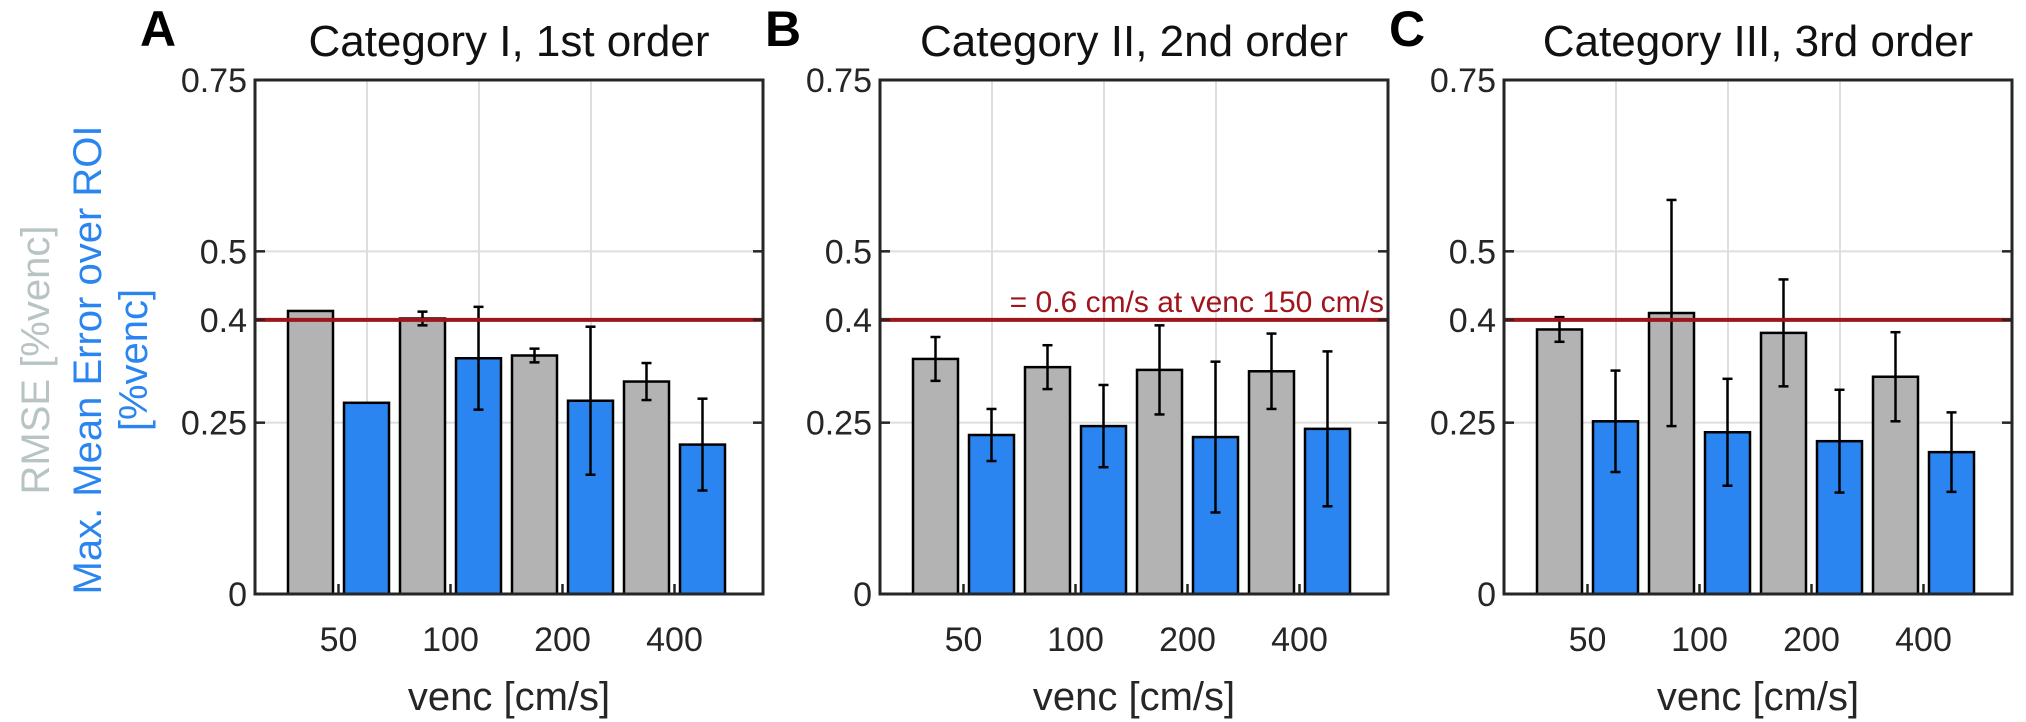  What do you see at coordinates (1758, 41) in the screenshot?
I see `panel-title: Category III, 3rd order` at bounding box center [1758, 41].